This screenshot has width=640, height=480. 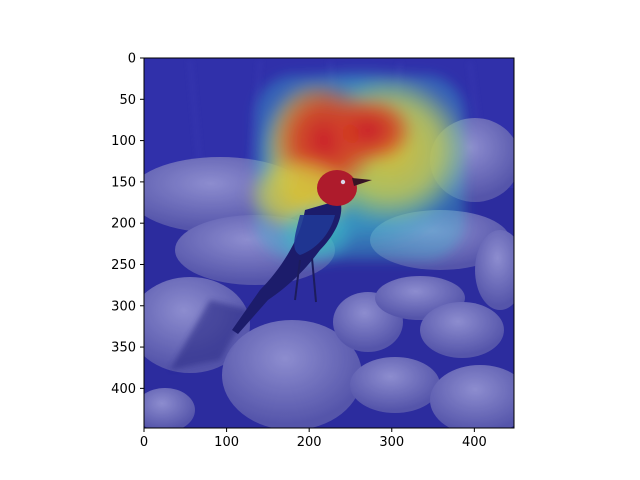 What do you see at coordinates (123, 224) in the screenshot?
I see `y-tick-label: 200` at bounding box center [123, 224].